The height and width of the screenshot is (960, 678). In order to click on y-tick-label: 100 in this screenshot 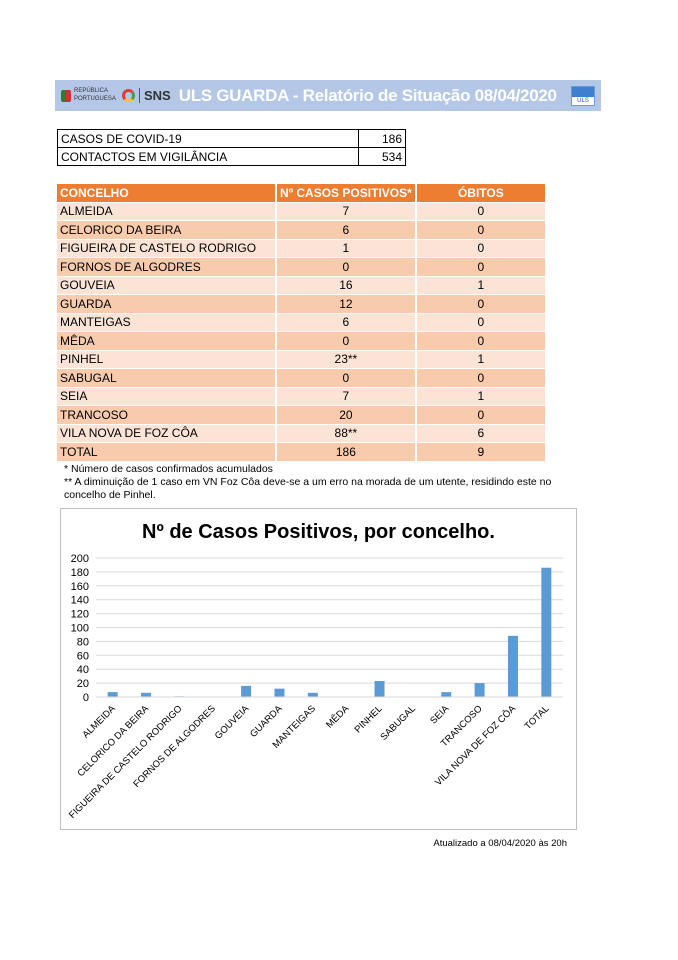, I will do `click(80, 629)`.